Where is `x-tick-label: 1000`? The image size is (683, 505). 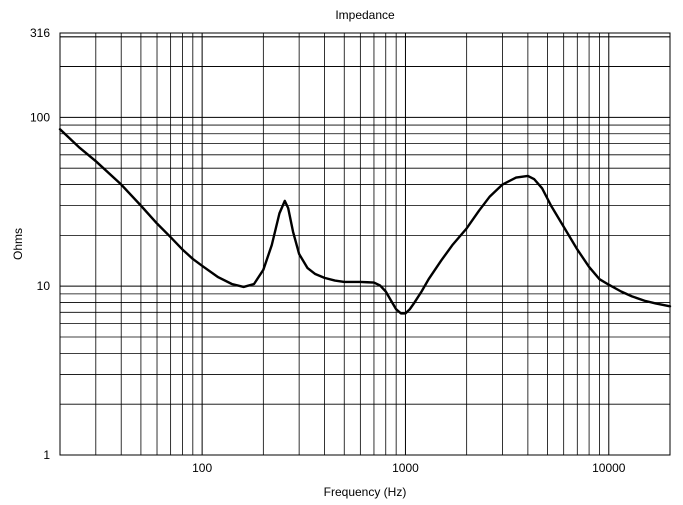
x-tick-label: 1000 is located at coordinates (405, 468).